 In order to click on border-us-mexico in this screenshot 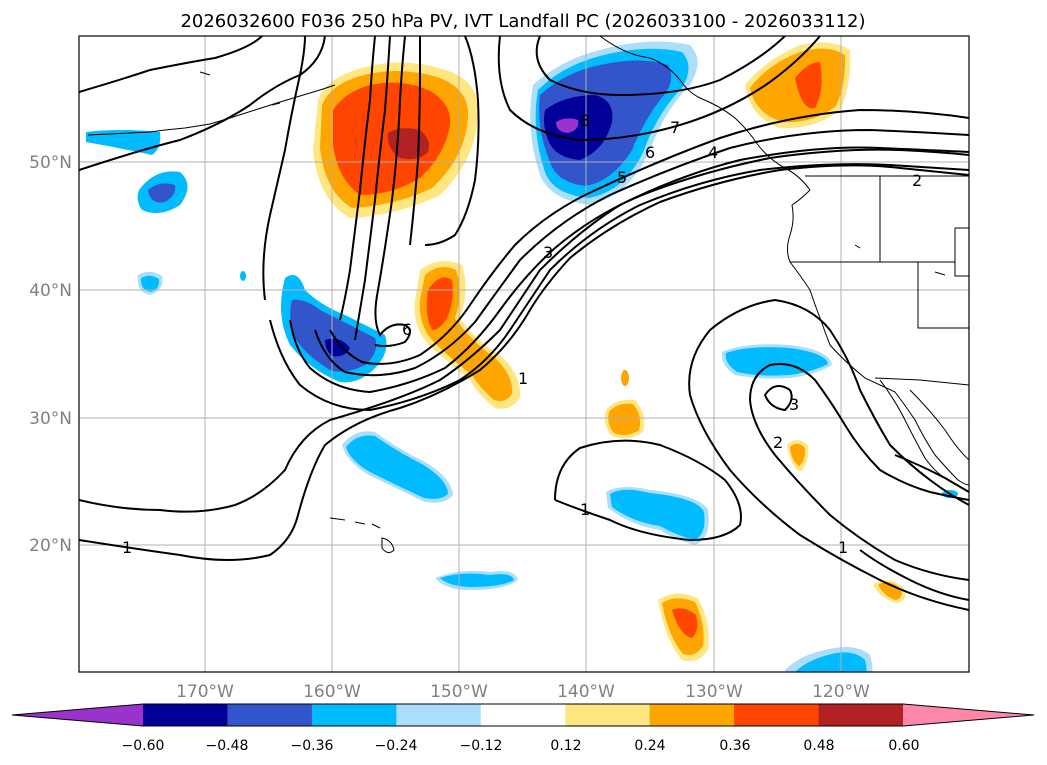, I will do `click(921, 381)`.